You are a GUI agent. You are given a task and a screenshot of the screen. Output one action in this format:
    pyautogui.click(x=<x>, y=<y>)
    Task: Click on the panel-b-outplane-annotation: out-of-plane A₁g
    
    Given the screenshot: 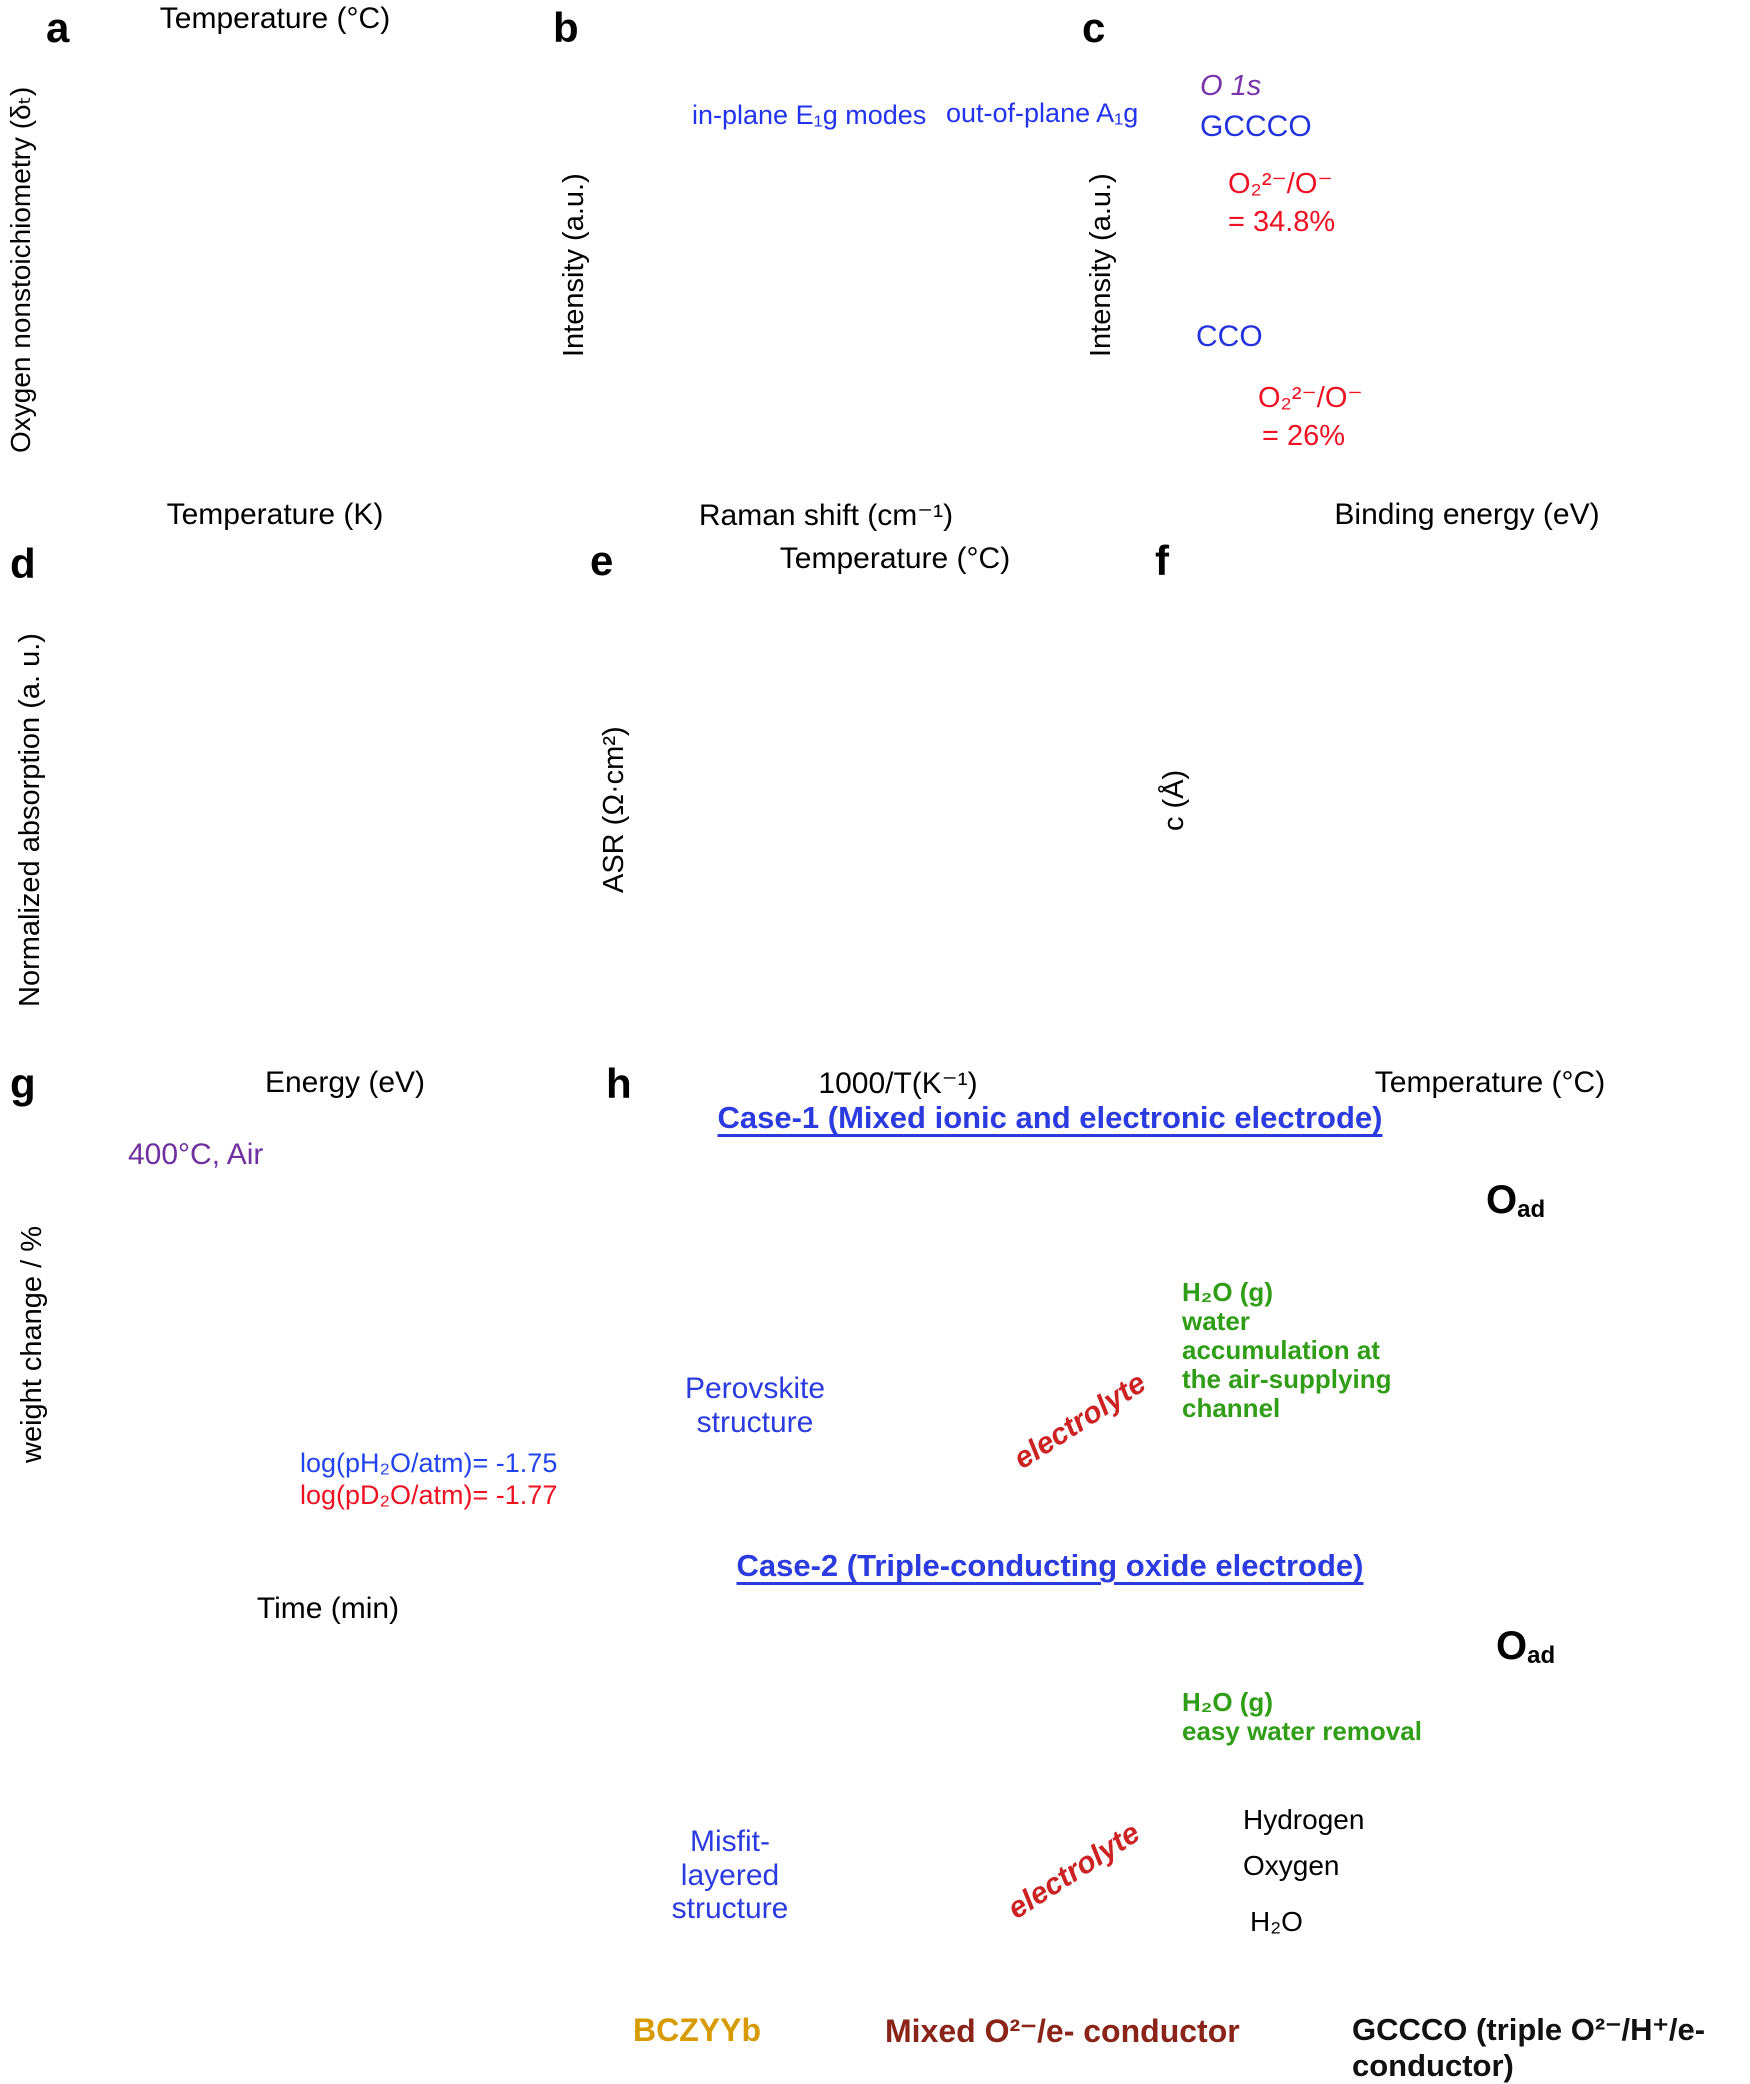 What is the action you would take?
    pyautogui.click(x=1042, y=113)
    